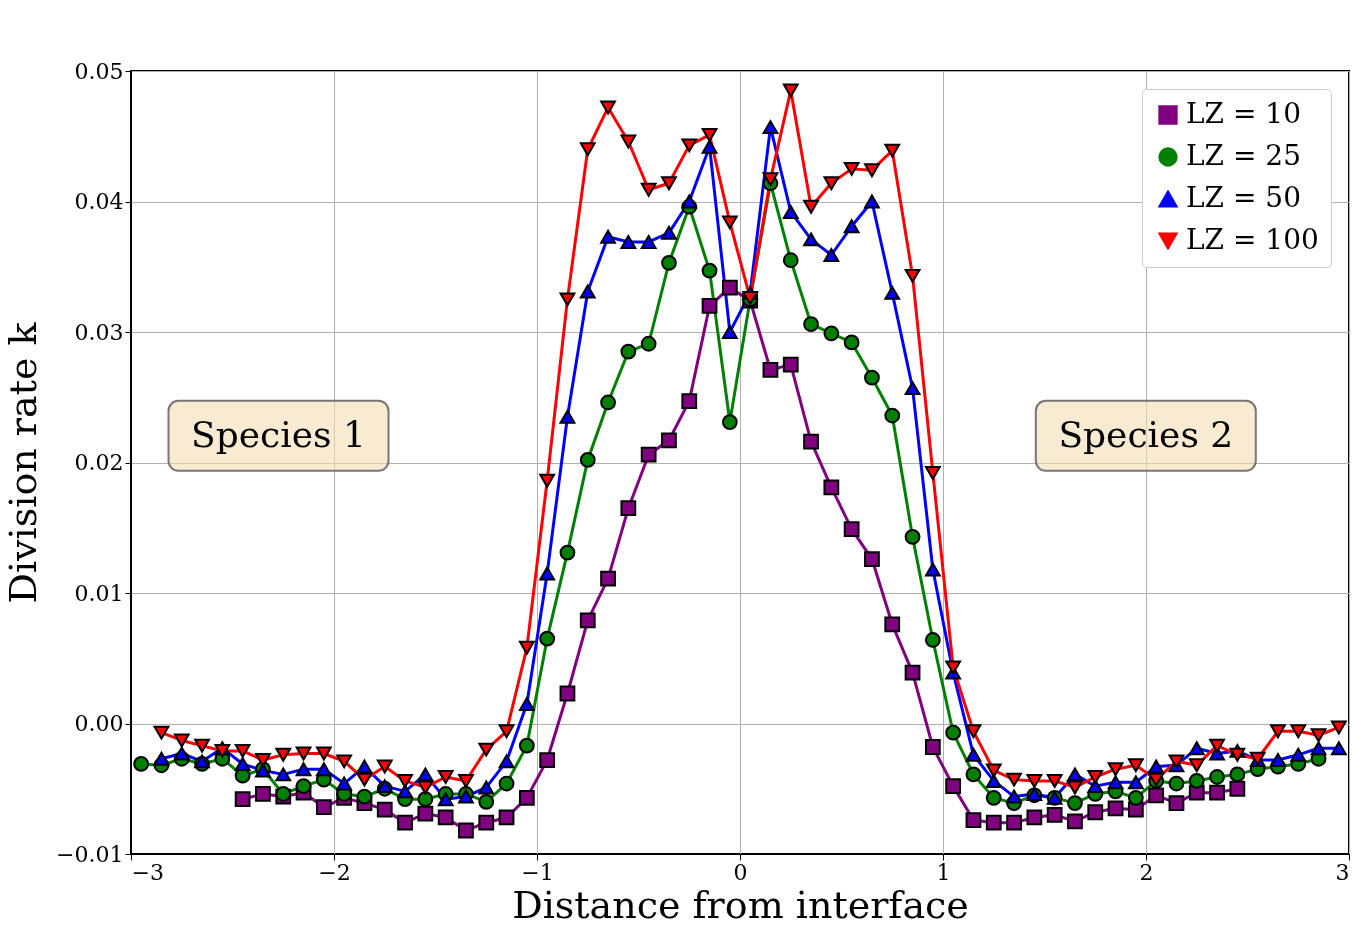 Image resolution: width=1370 pixels, height=937 pixels. Describe the element at coordinates (99, 201) in the screenshot. I see `y-tick-label: 0.04` at that location.